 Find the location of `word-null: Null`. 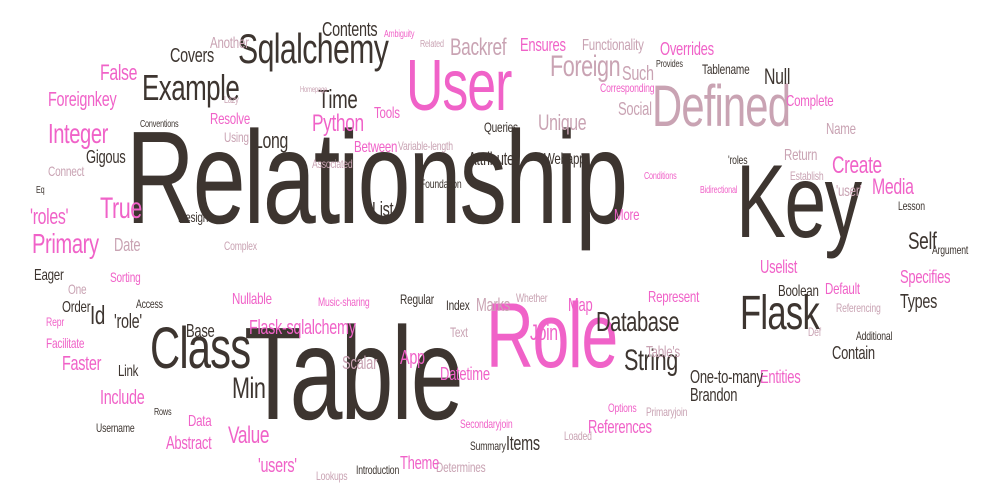

word-null: Null is located at coordinates (777, 76).